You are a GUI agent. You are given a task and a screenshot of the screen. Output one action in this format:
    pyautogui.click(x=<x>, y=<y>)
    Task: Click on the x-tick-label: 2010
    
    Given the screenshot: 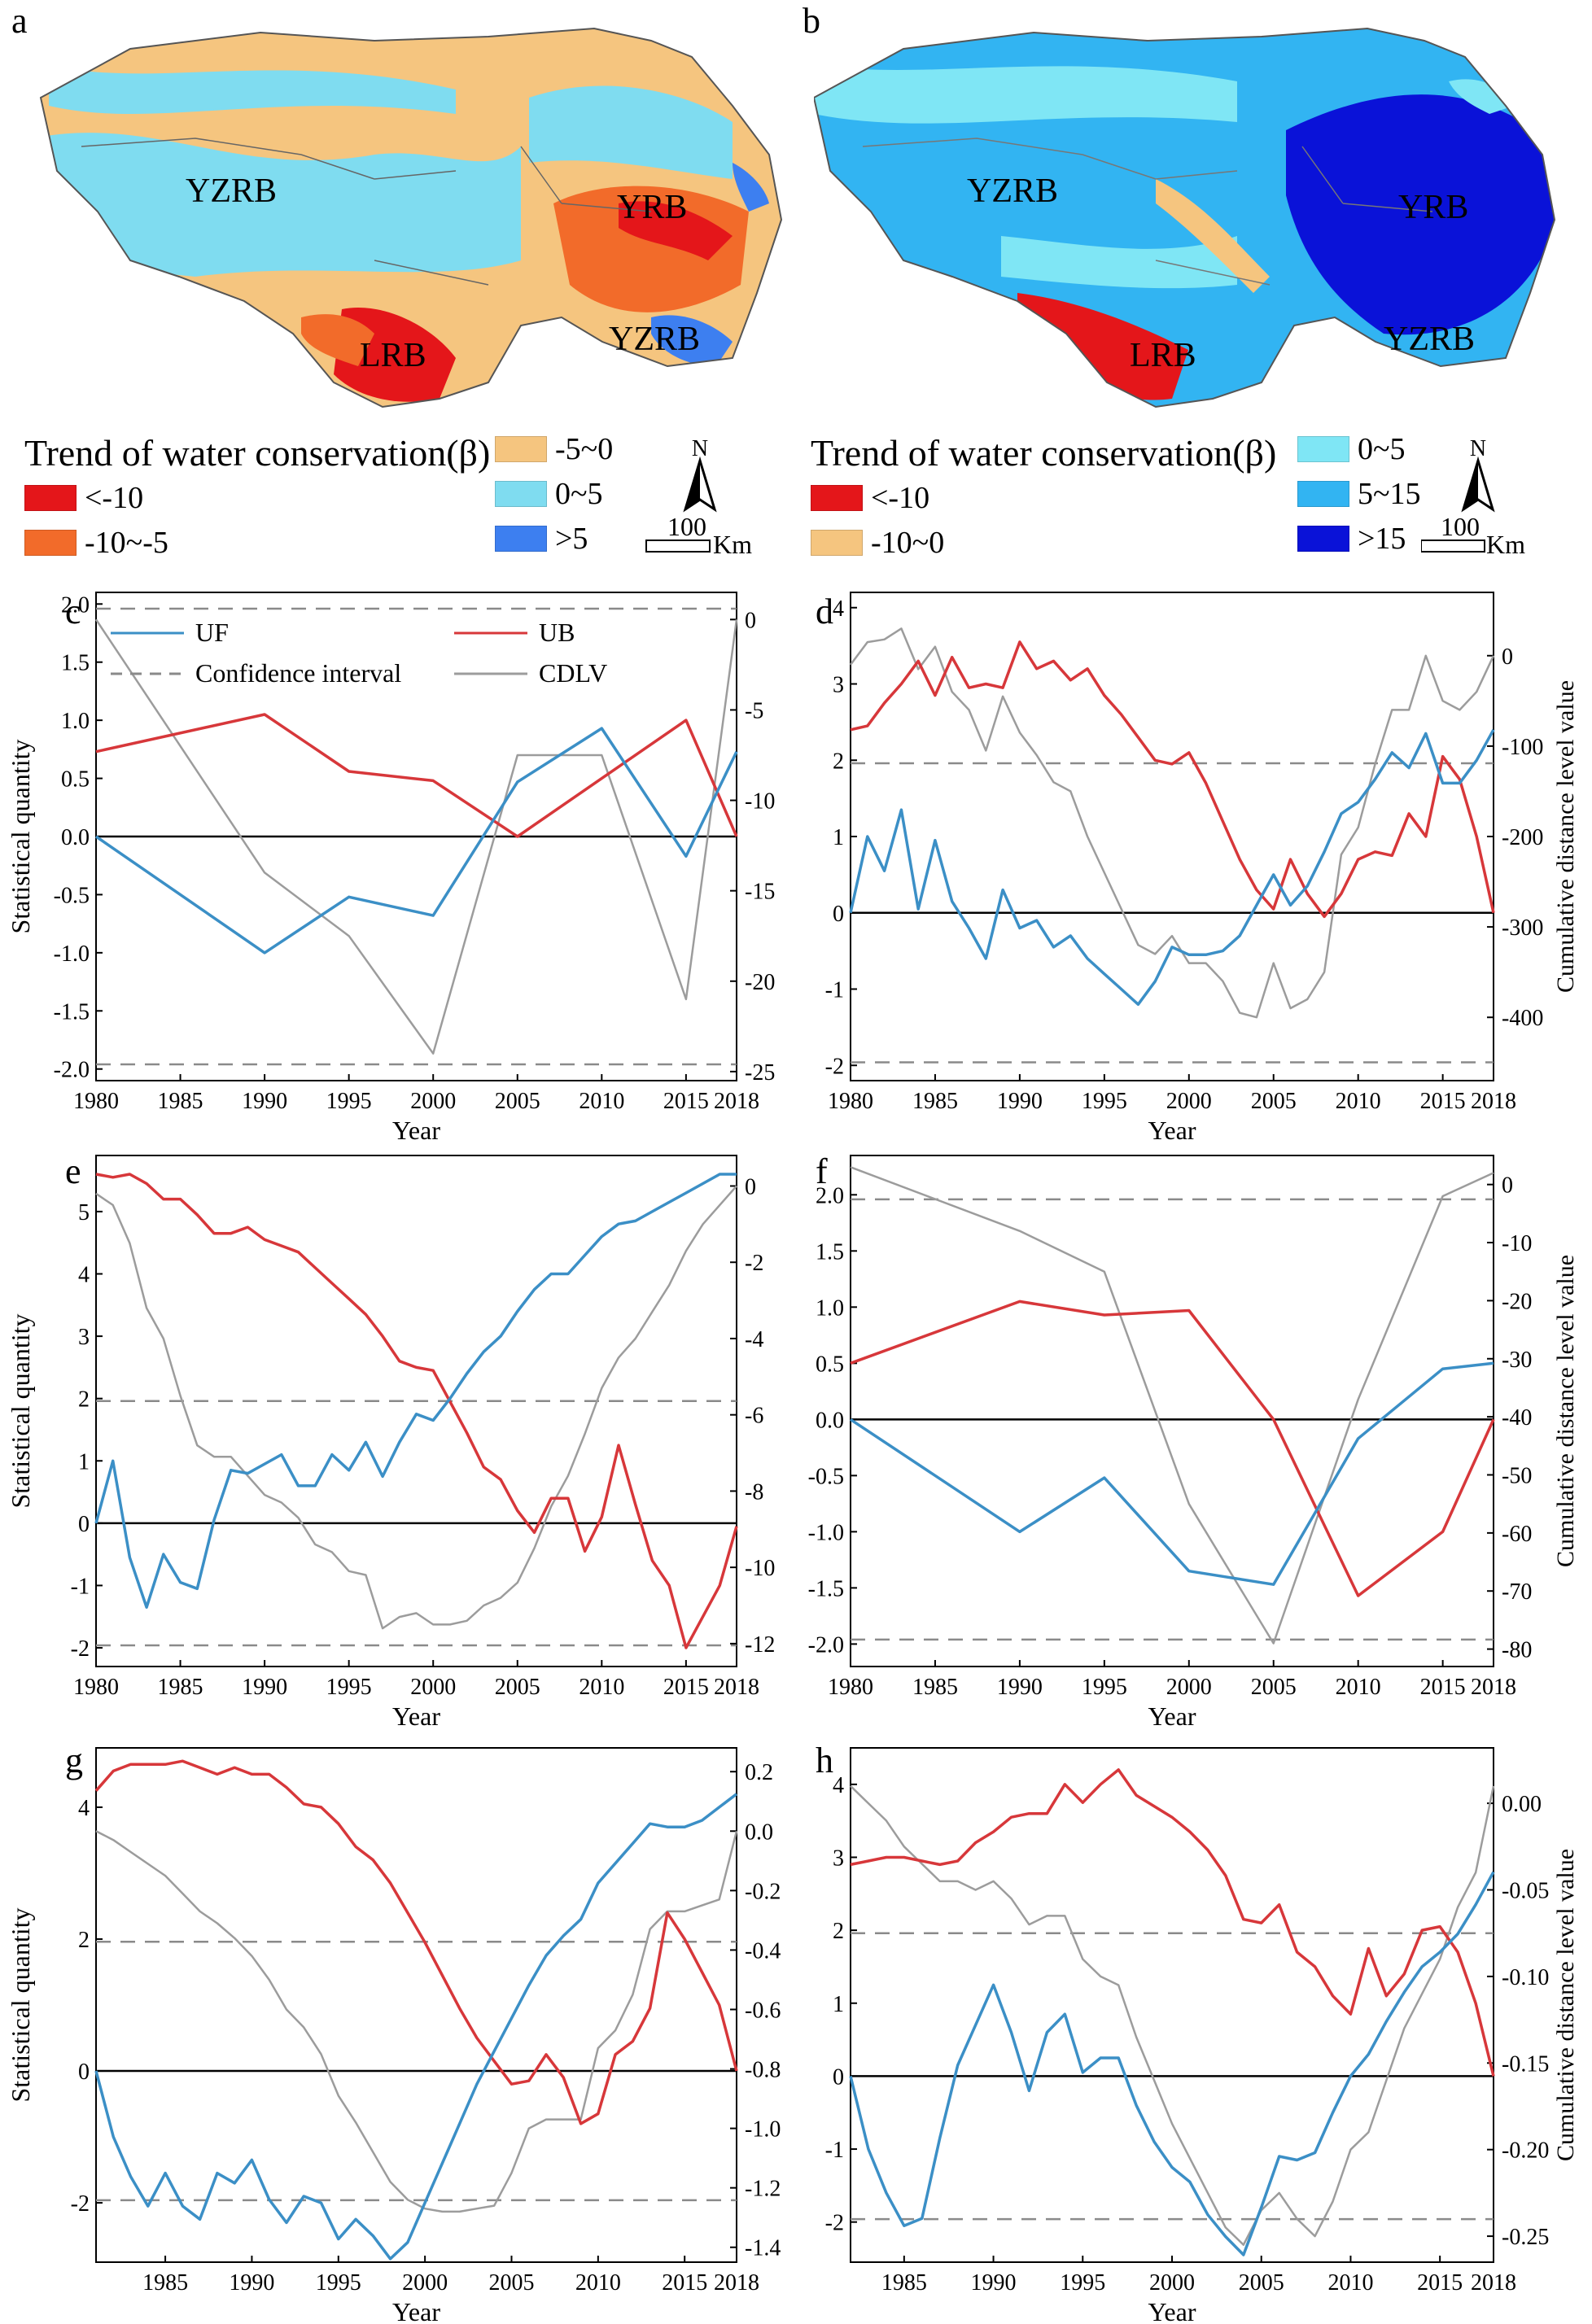 What is the action you would take?
    pyautogui.click(x=1350, y=2283)
    